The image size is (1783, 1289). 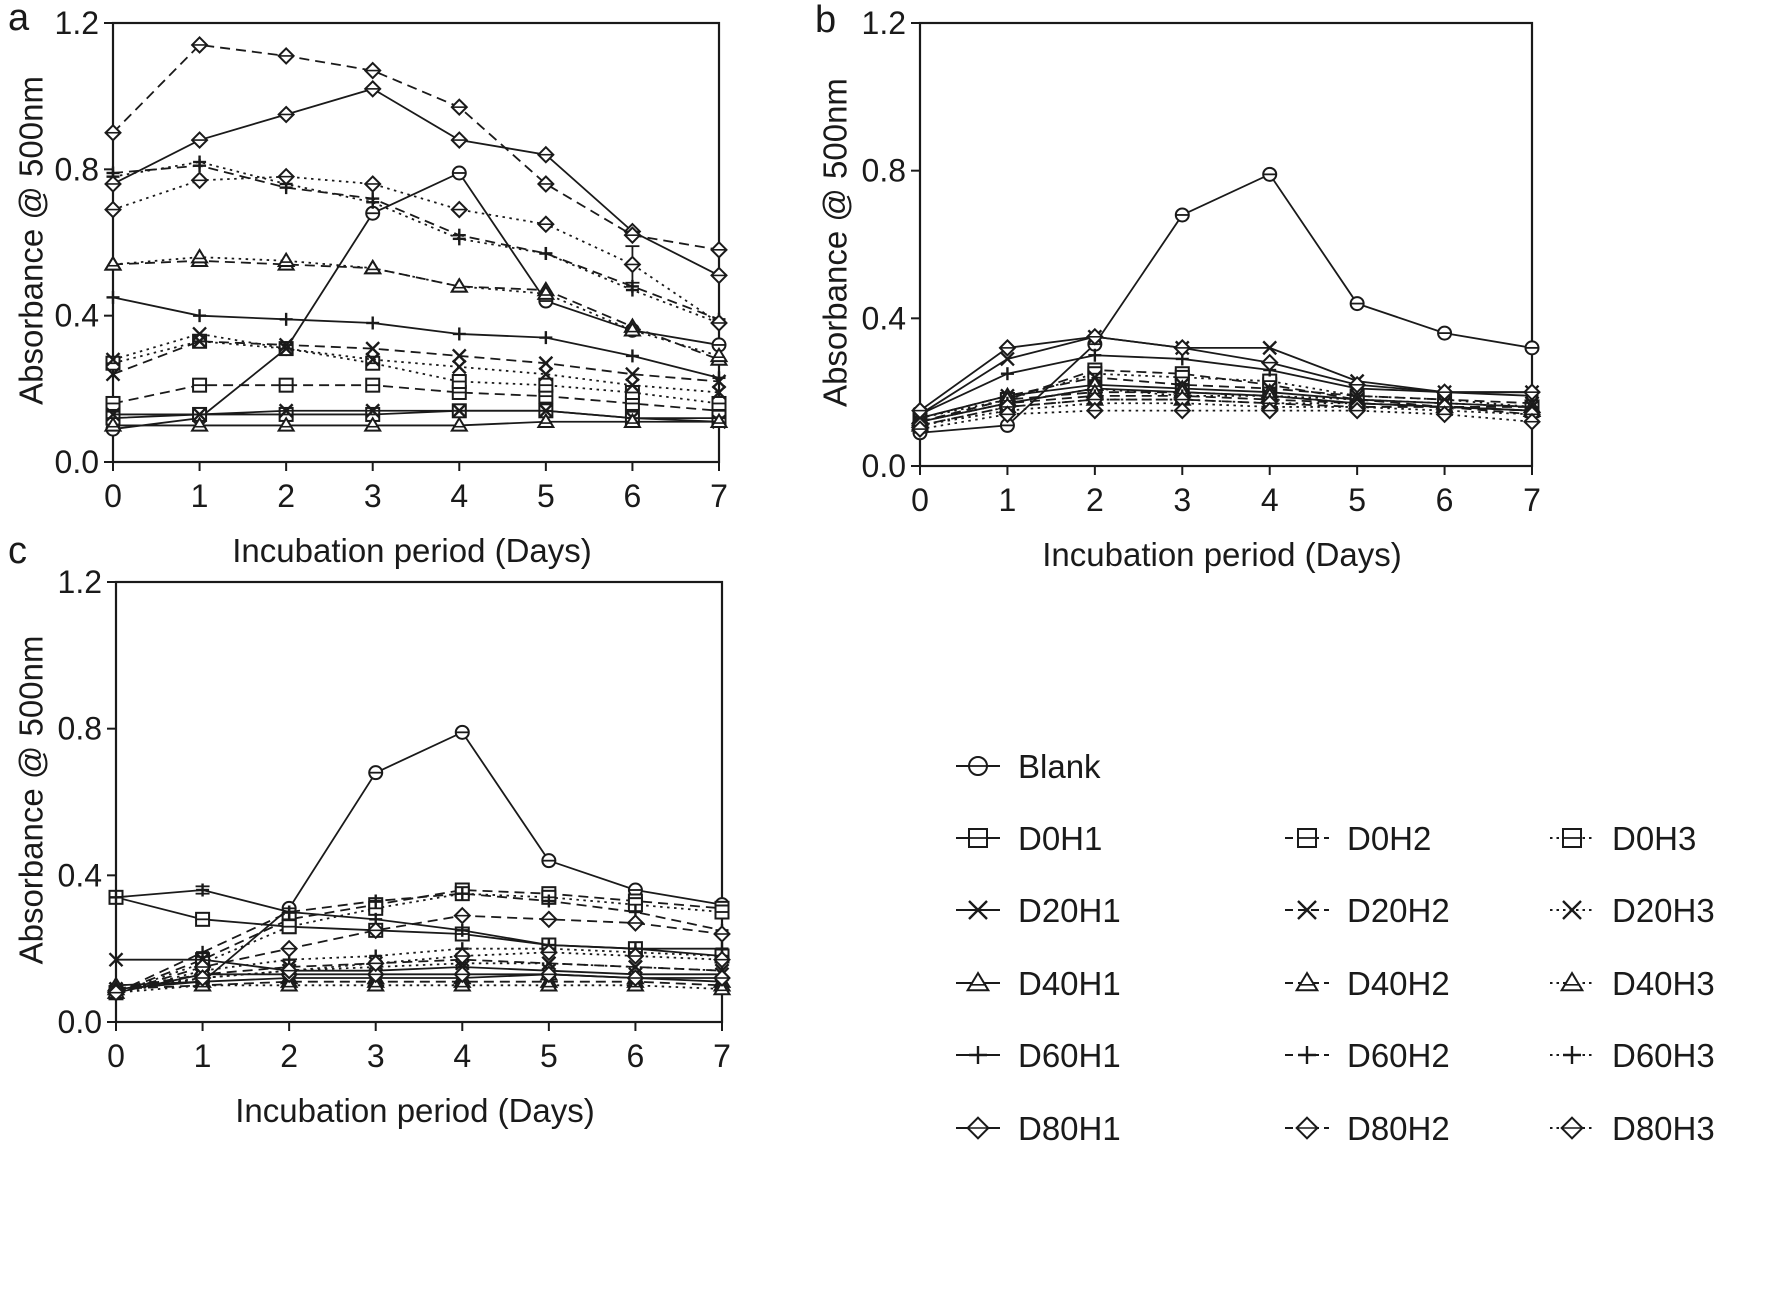 I want to click on series-line-blank, so click(x=1226, y=303).